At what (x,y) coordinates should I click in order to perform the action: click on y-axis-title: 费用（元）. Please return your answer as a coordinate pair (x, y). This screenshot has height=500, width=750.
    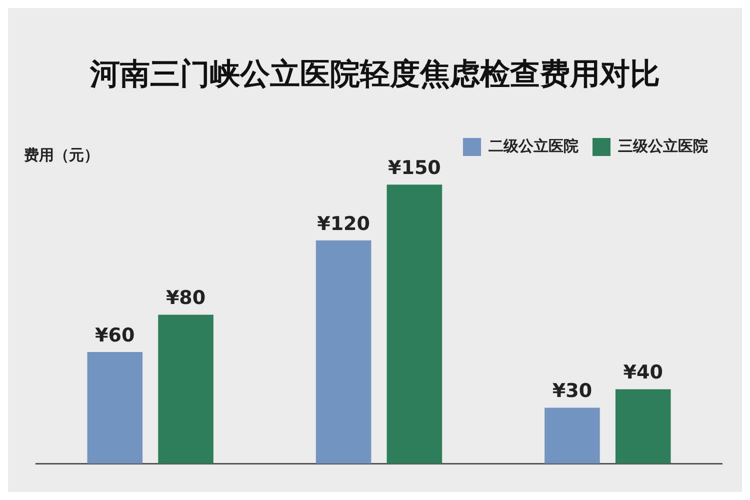
    Looking at the image, I should click on (61, 155).